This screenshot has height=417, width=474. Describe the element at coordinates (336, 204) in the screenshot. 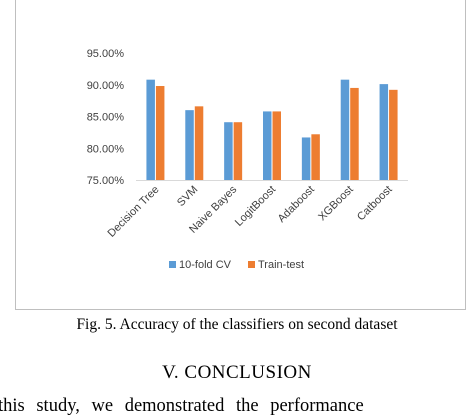

I see `x-tick-label: XGBoost` at that location.